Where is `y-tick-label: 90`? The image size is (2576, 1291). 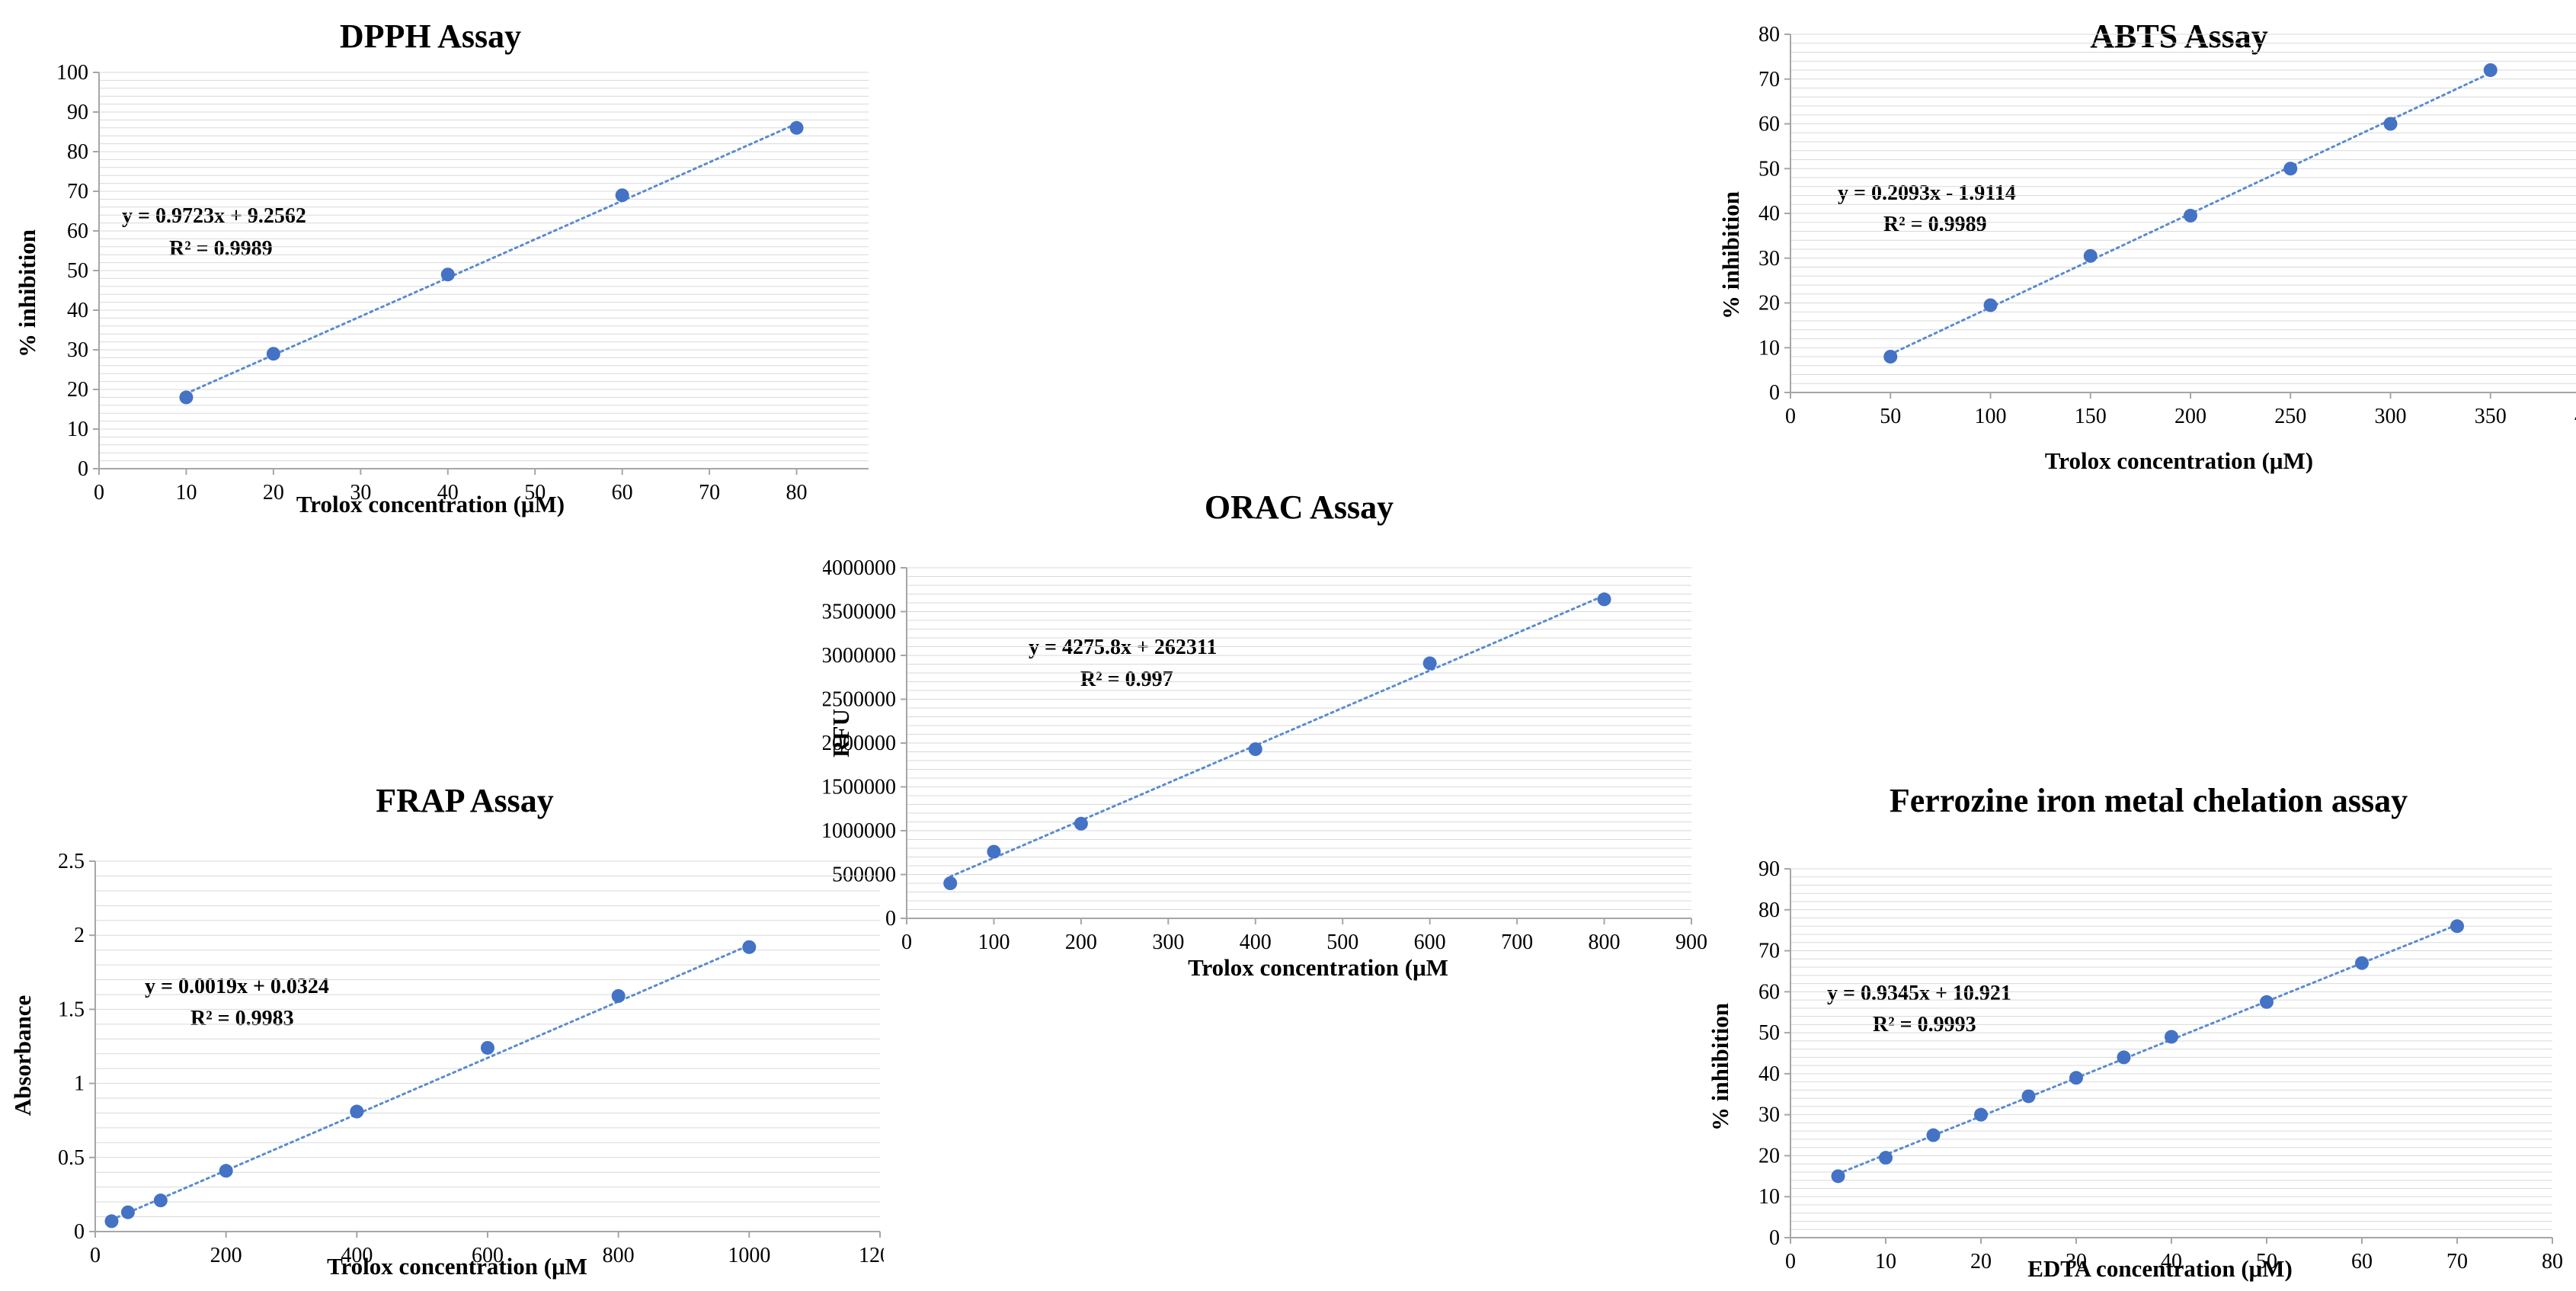 y-tick-label: 90 is located at coordinates (77, 113).